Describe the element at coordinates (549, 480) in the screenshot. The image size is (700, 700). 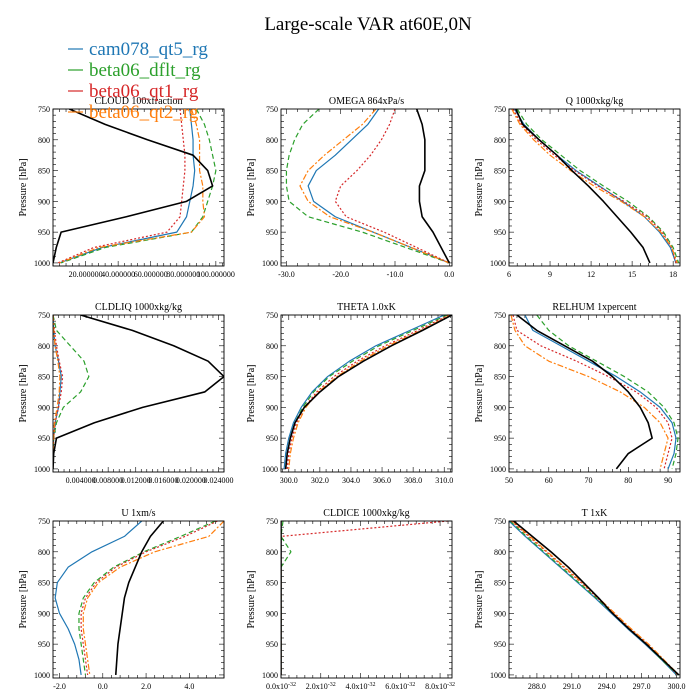
I see `x-tick-label: 60` at that location.